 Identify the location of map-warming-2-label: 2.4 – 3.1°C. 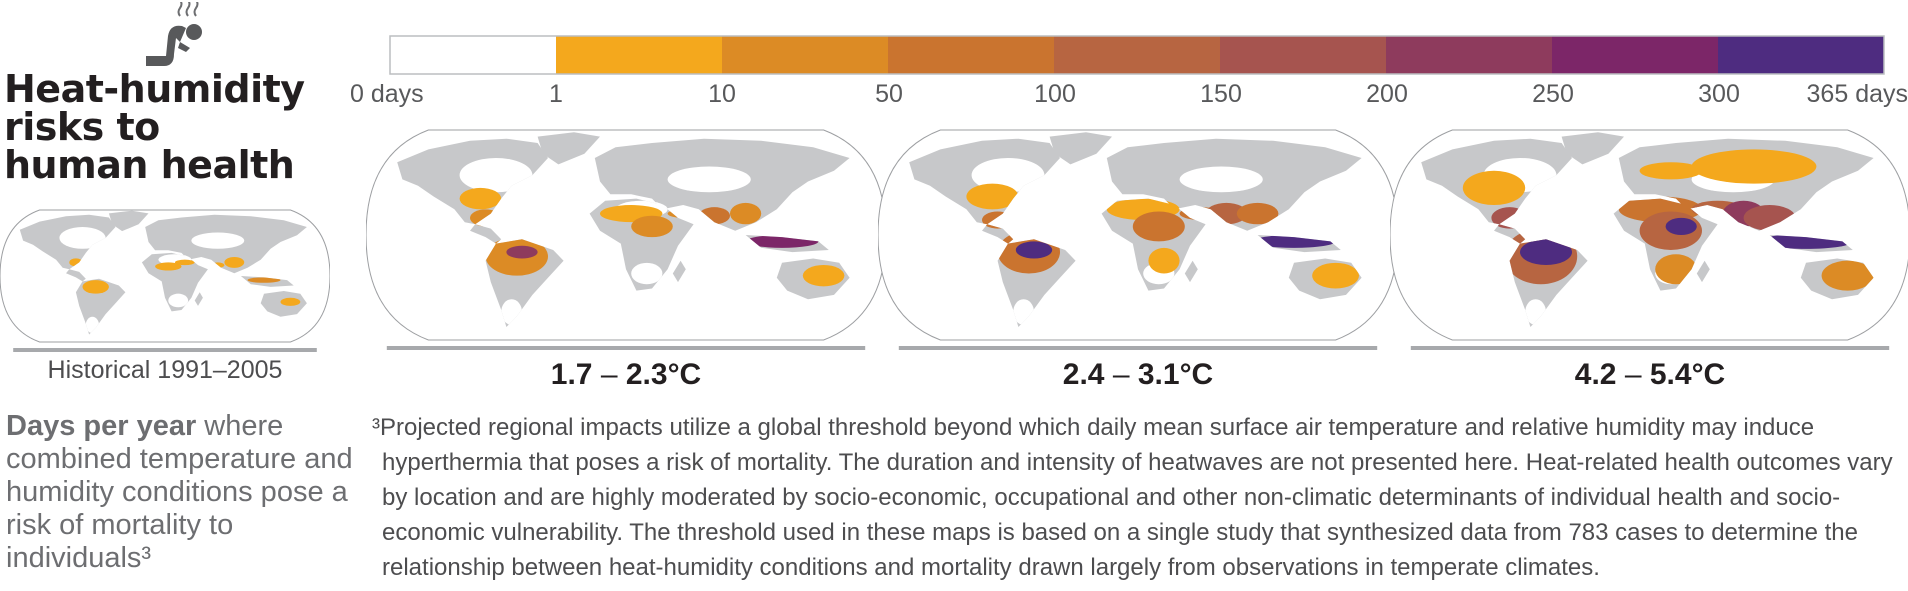
(1138, 375).